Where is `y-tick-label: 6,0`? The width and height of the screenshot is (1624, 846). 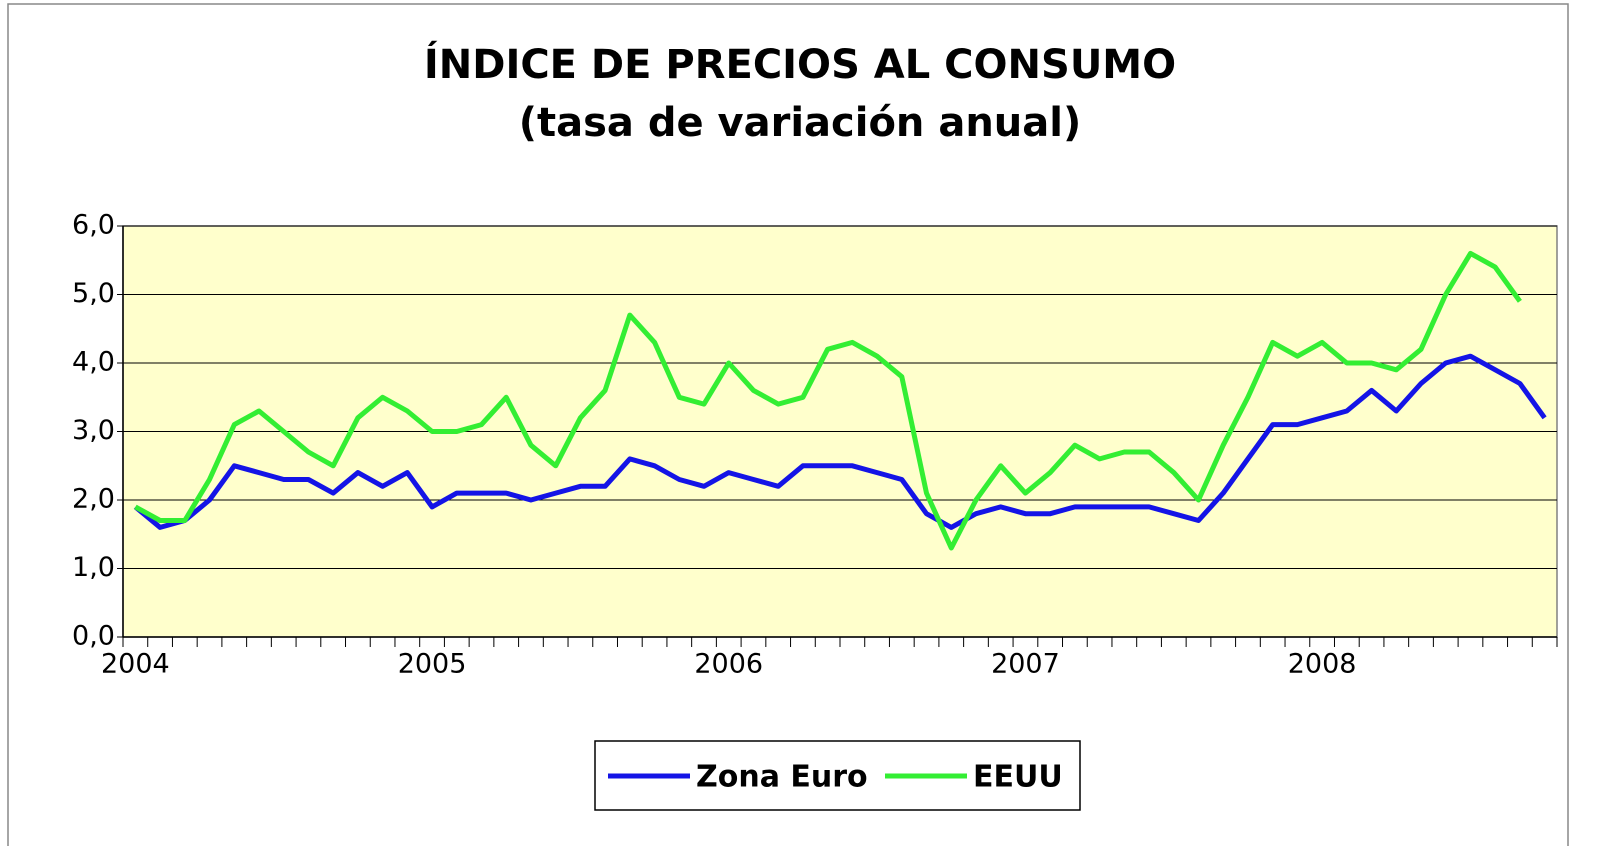
y-tick-label: 6,0 is located at coordinates (93, 225).